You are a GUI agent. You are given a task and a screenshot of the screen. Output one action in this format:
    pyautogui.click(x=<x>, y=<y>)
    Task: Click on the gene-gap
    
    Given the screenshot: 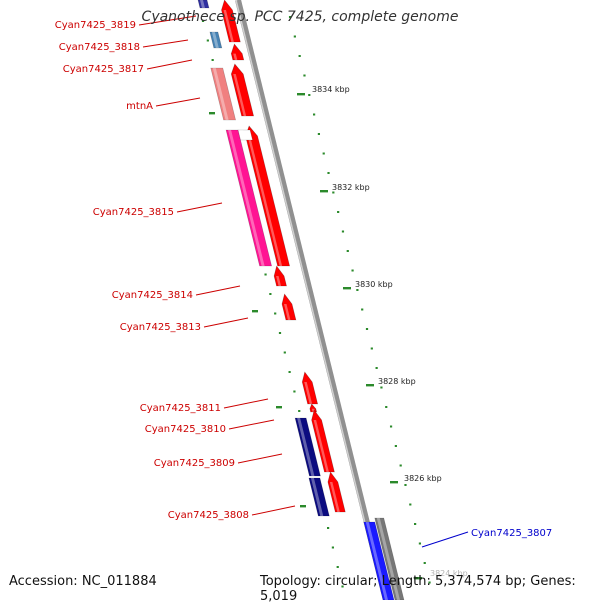 What is the action you would take?
    pyautogui.click(x=245, y=135)
    